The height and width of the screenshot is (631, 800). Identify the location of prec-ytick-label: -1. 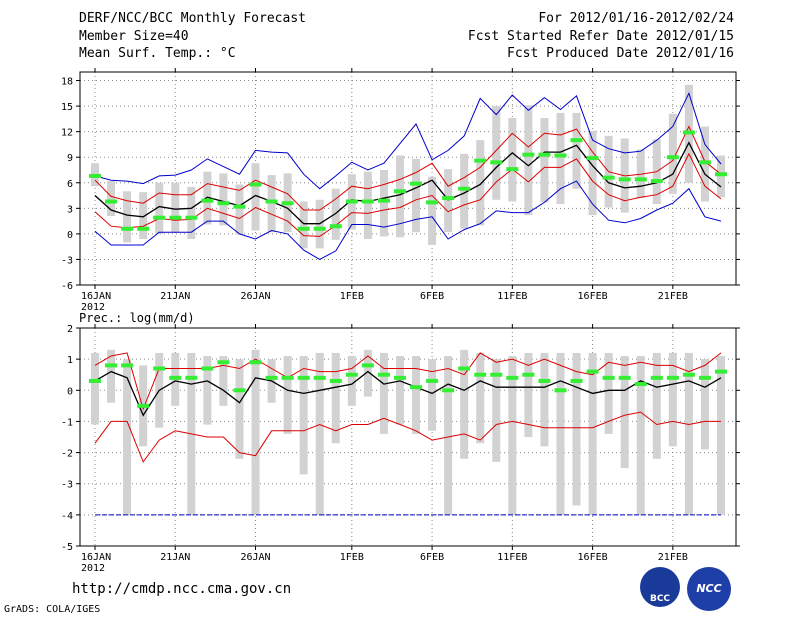
(67, 422).